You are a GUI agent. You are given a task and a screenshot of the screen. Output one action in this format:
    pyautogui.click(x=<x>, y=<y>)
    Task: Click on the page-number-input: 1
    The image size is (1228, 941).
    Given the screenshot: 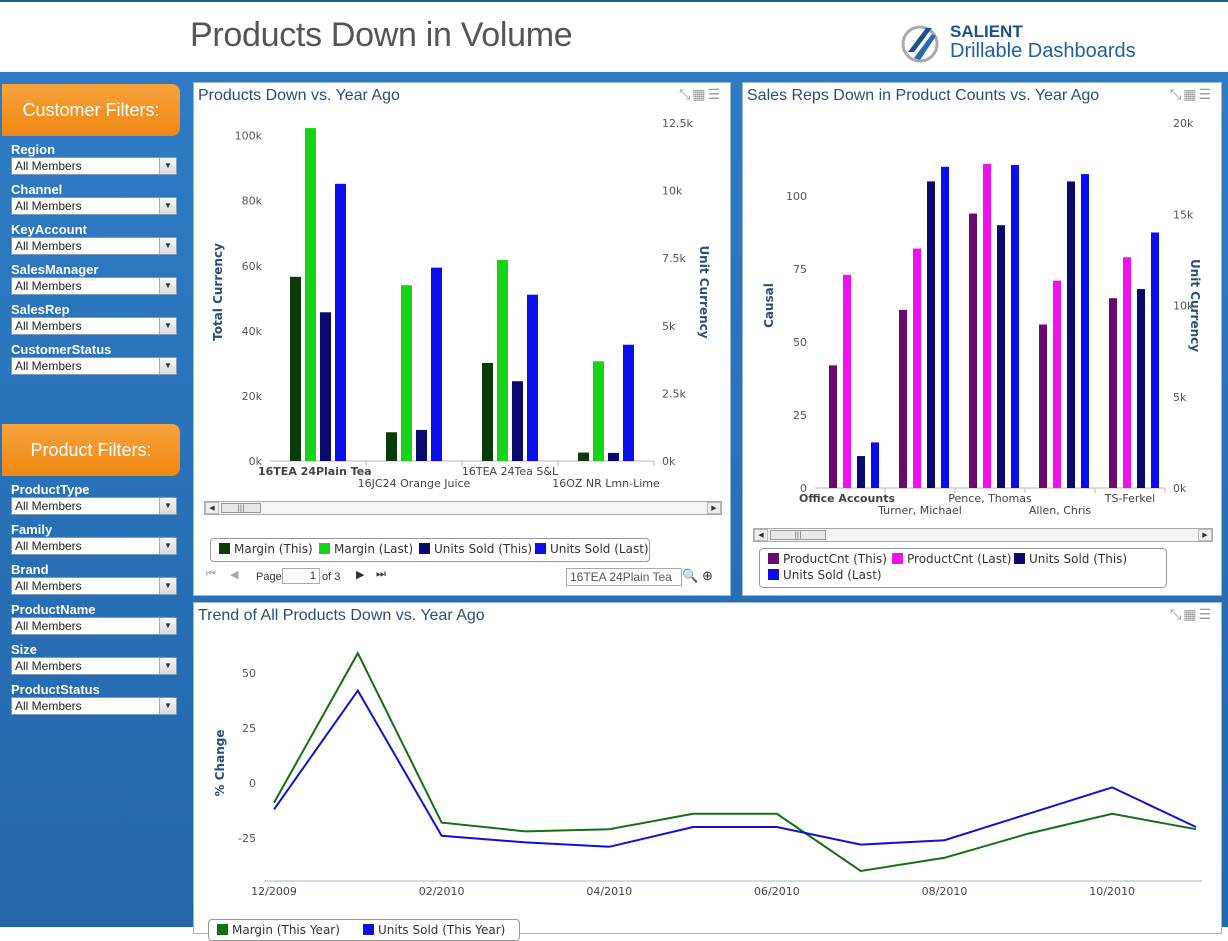 What is the action you would take?
    pyautogui.click(x=301, y=576)
    